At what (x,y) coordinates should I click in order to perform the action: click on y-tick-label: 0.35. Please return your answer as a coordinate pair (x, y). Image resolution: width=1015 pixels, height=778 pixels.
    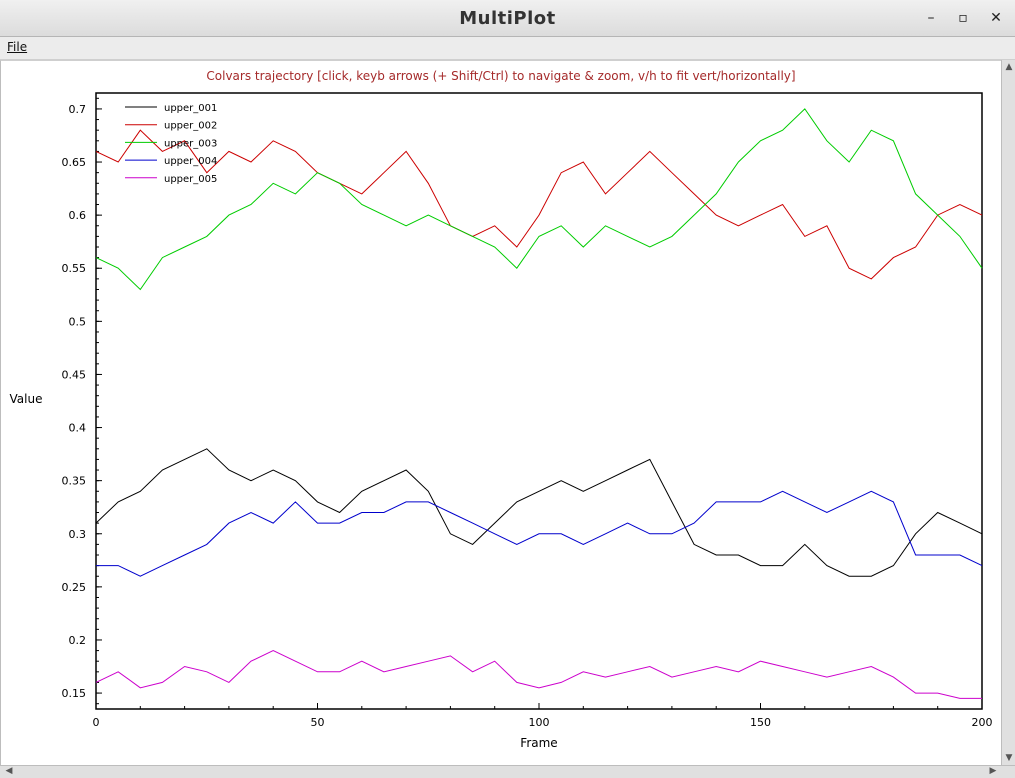
    Looking at the image, I should click on (74, 481).